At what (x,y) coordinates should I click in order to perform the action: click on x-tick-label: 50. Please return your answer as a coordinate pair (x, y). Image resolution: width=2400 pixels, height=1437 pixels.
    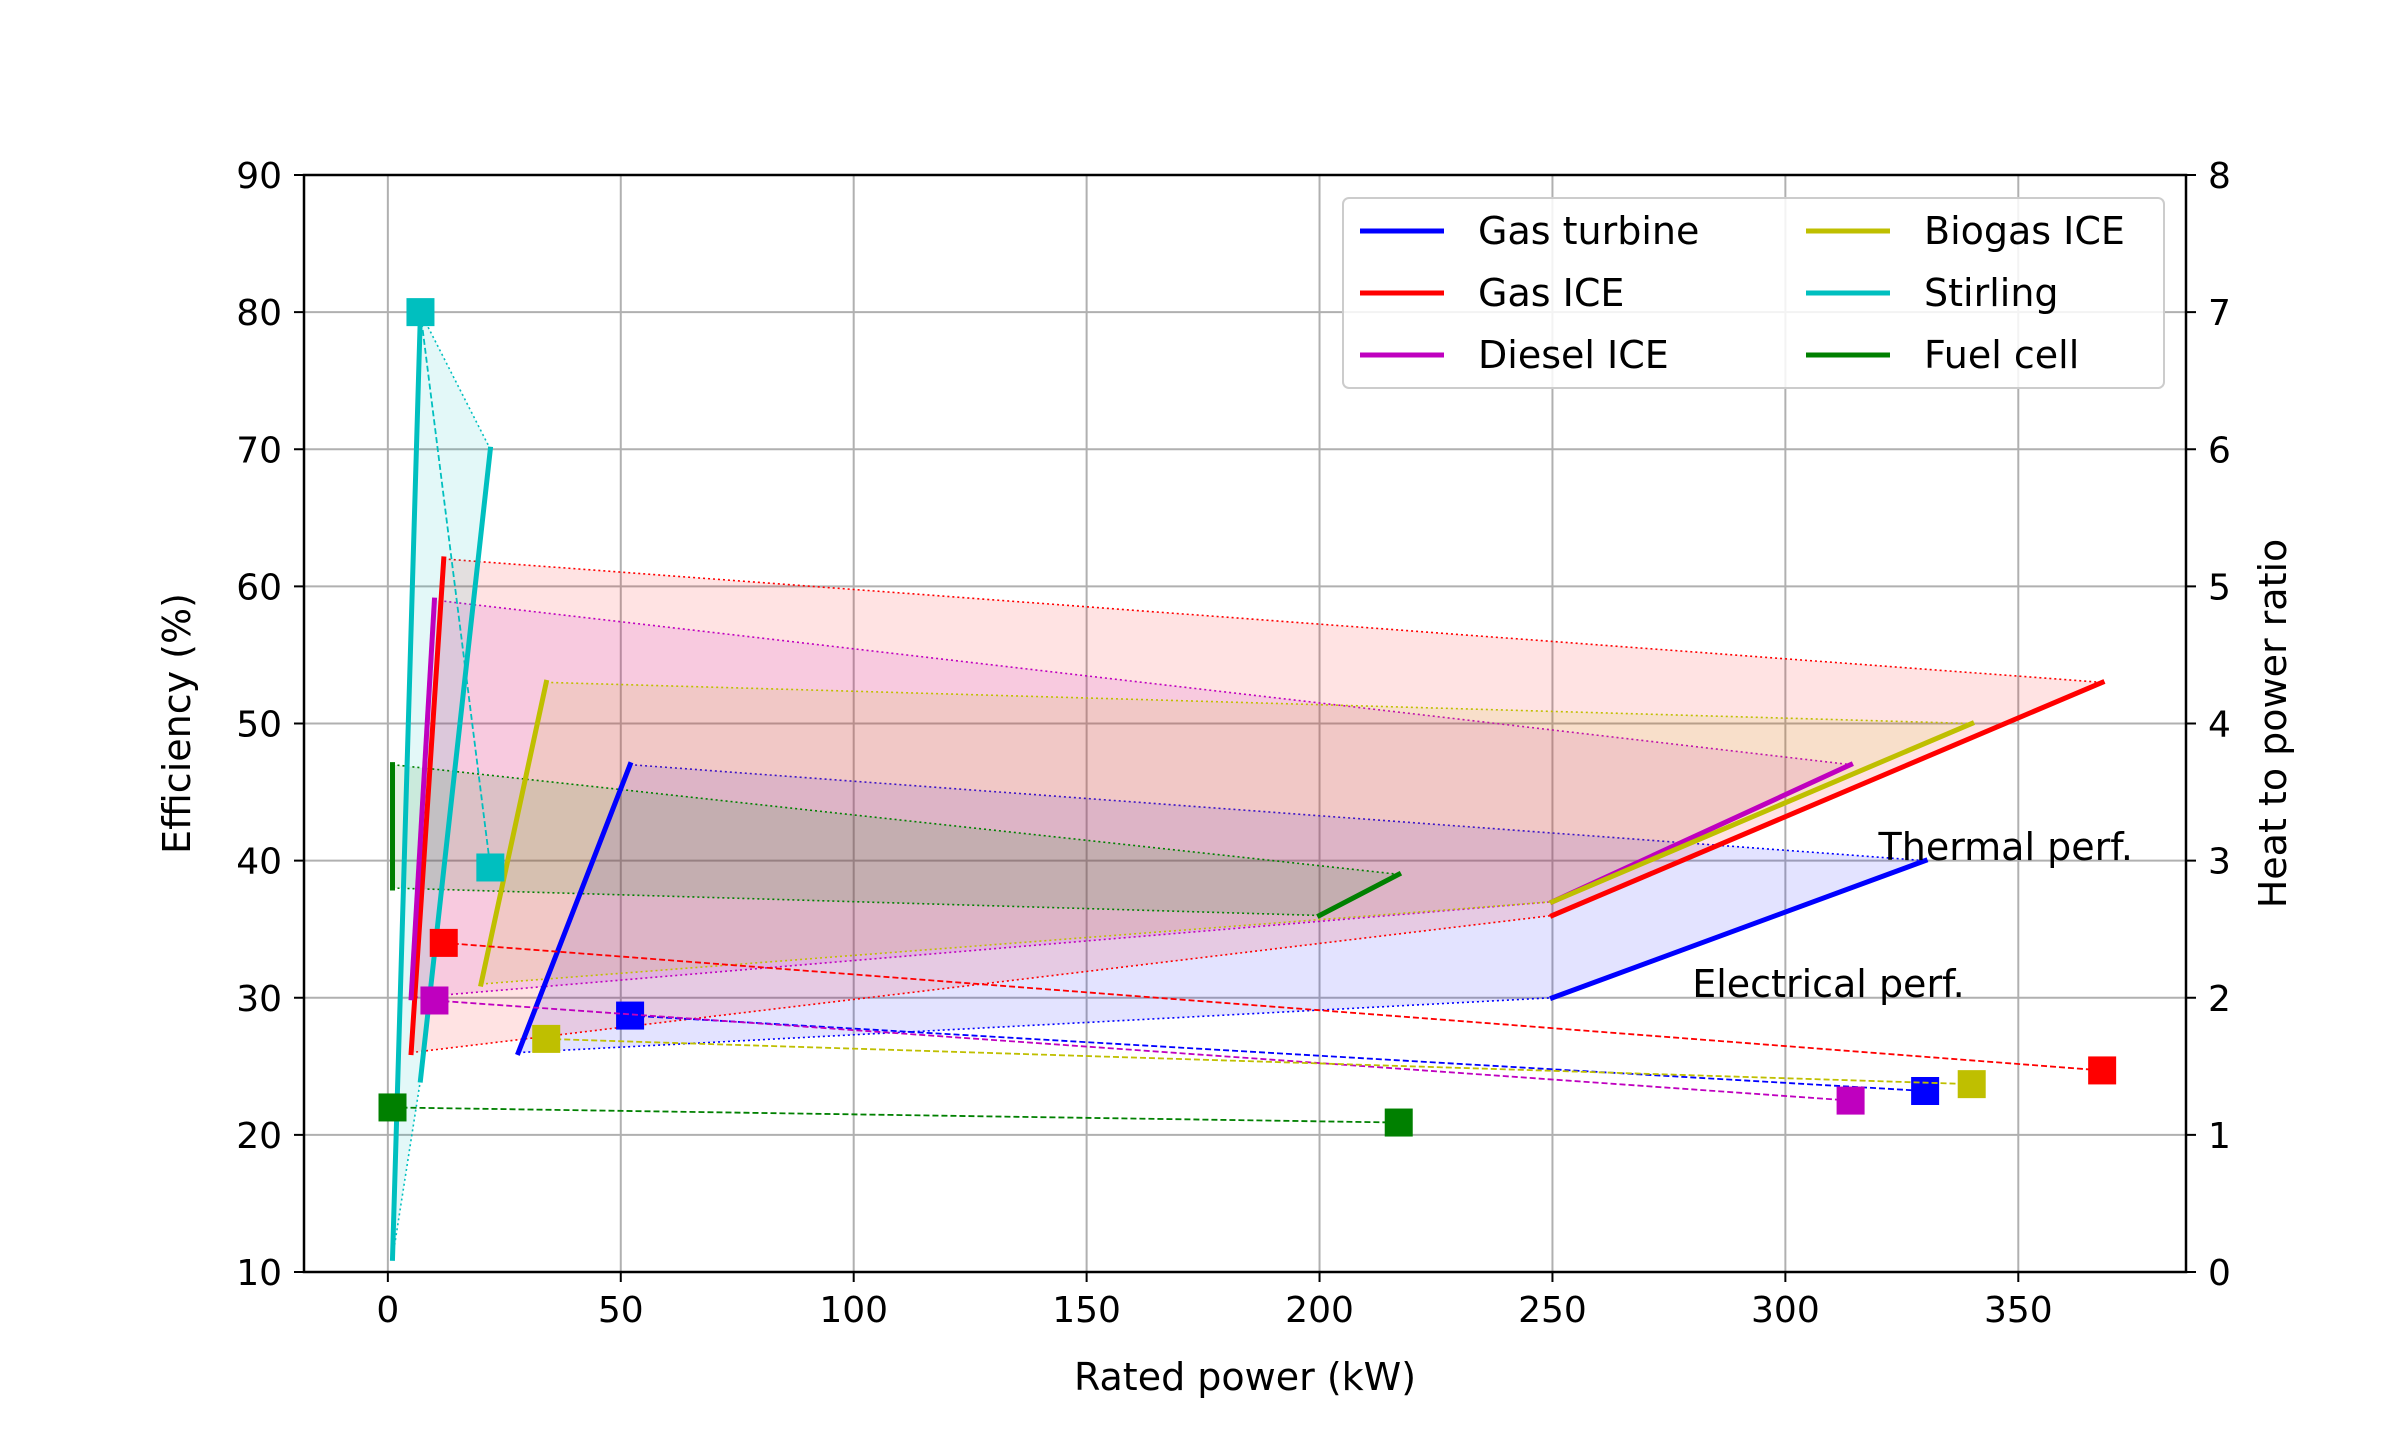
    Looking at the image, I should click on (621, 1310).